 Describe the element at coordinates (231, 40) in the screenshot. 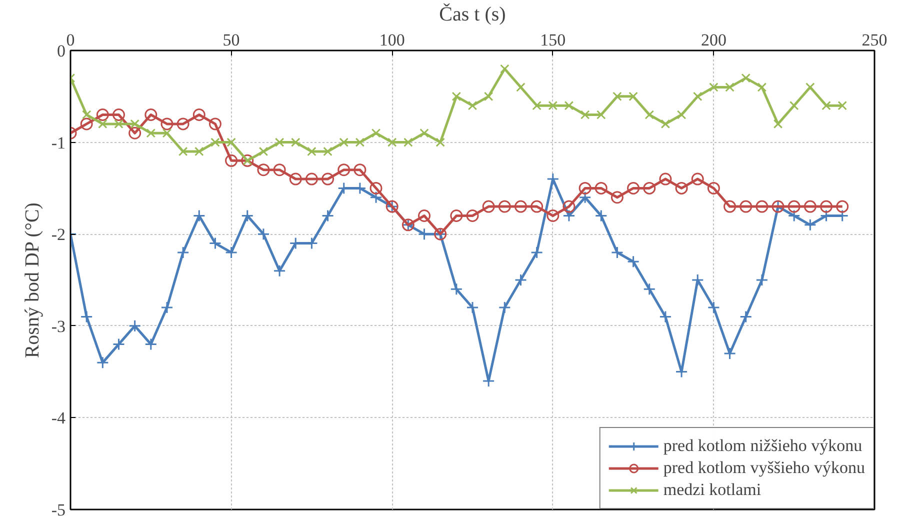

I see `x-tick-label: 50` at that location.